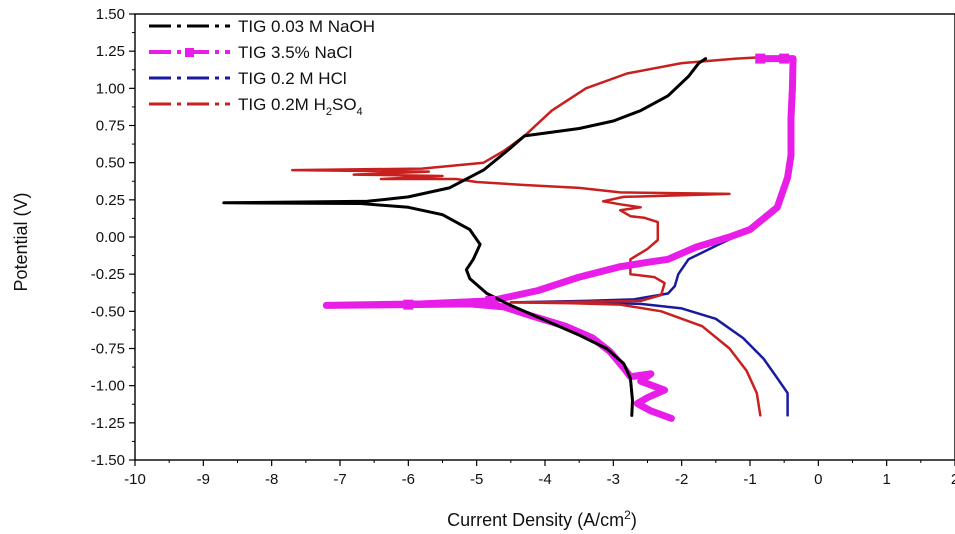  I want to click on x-tick-label: -7, so click(339, 479).